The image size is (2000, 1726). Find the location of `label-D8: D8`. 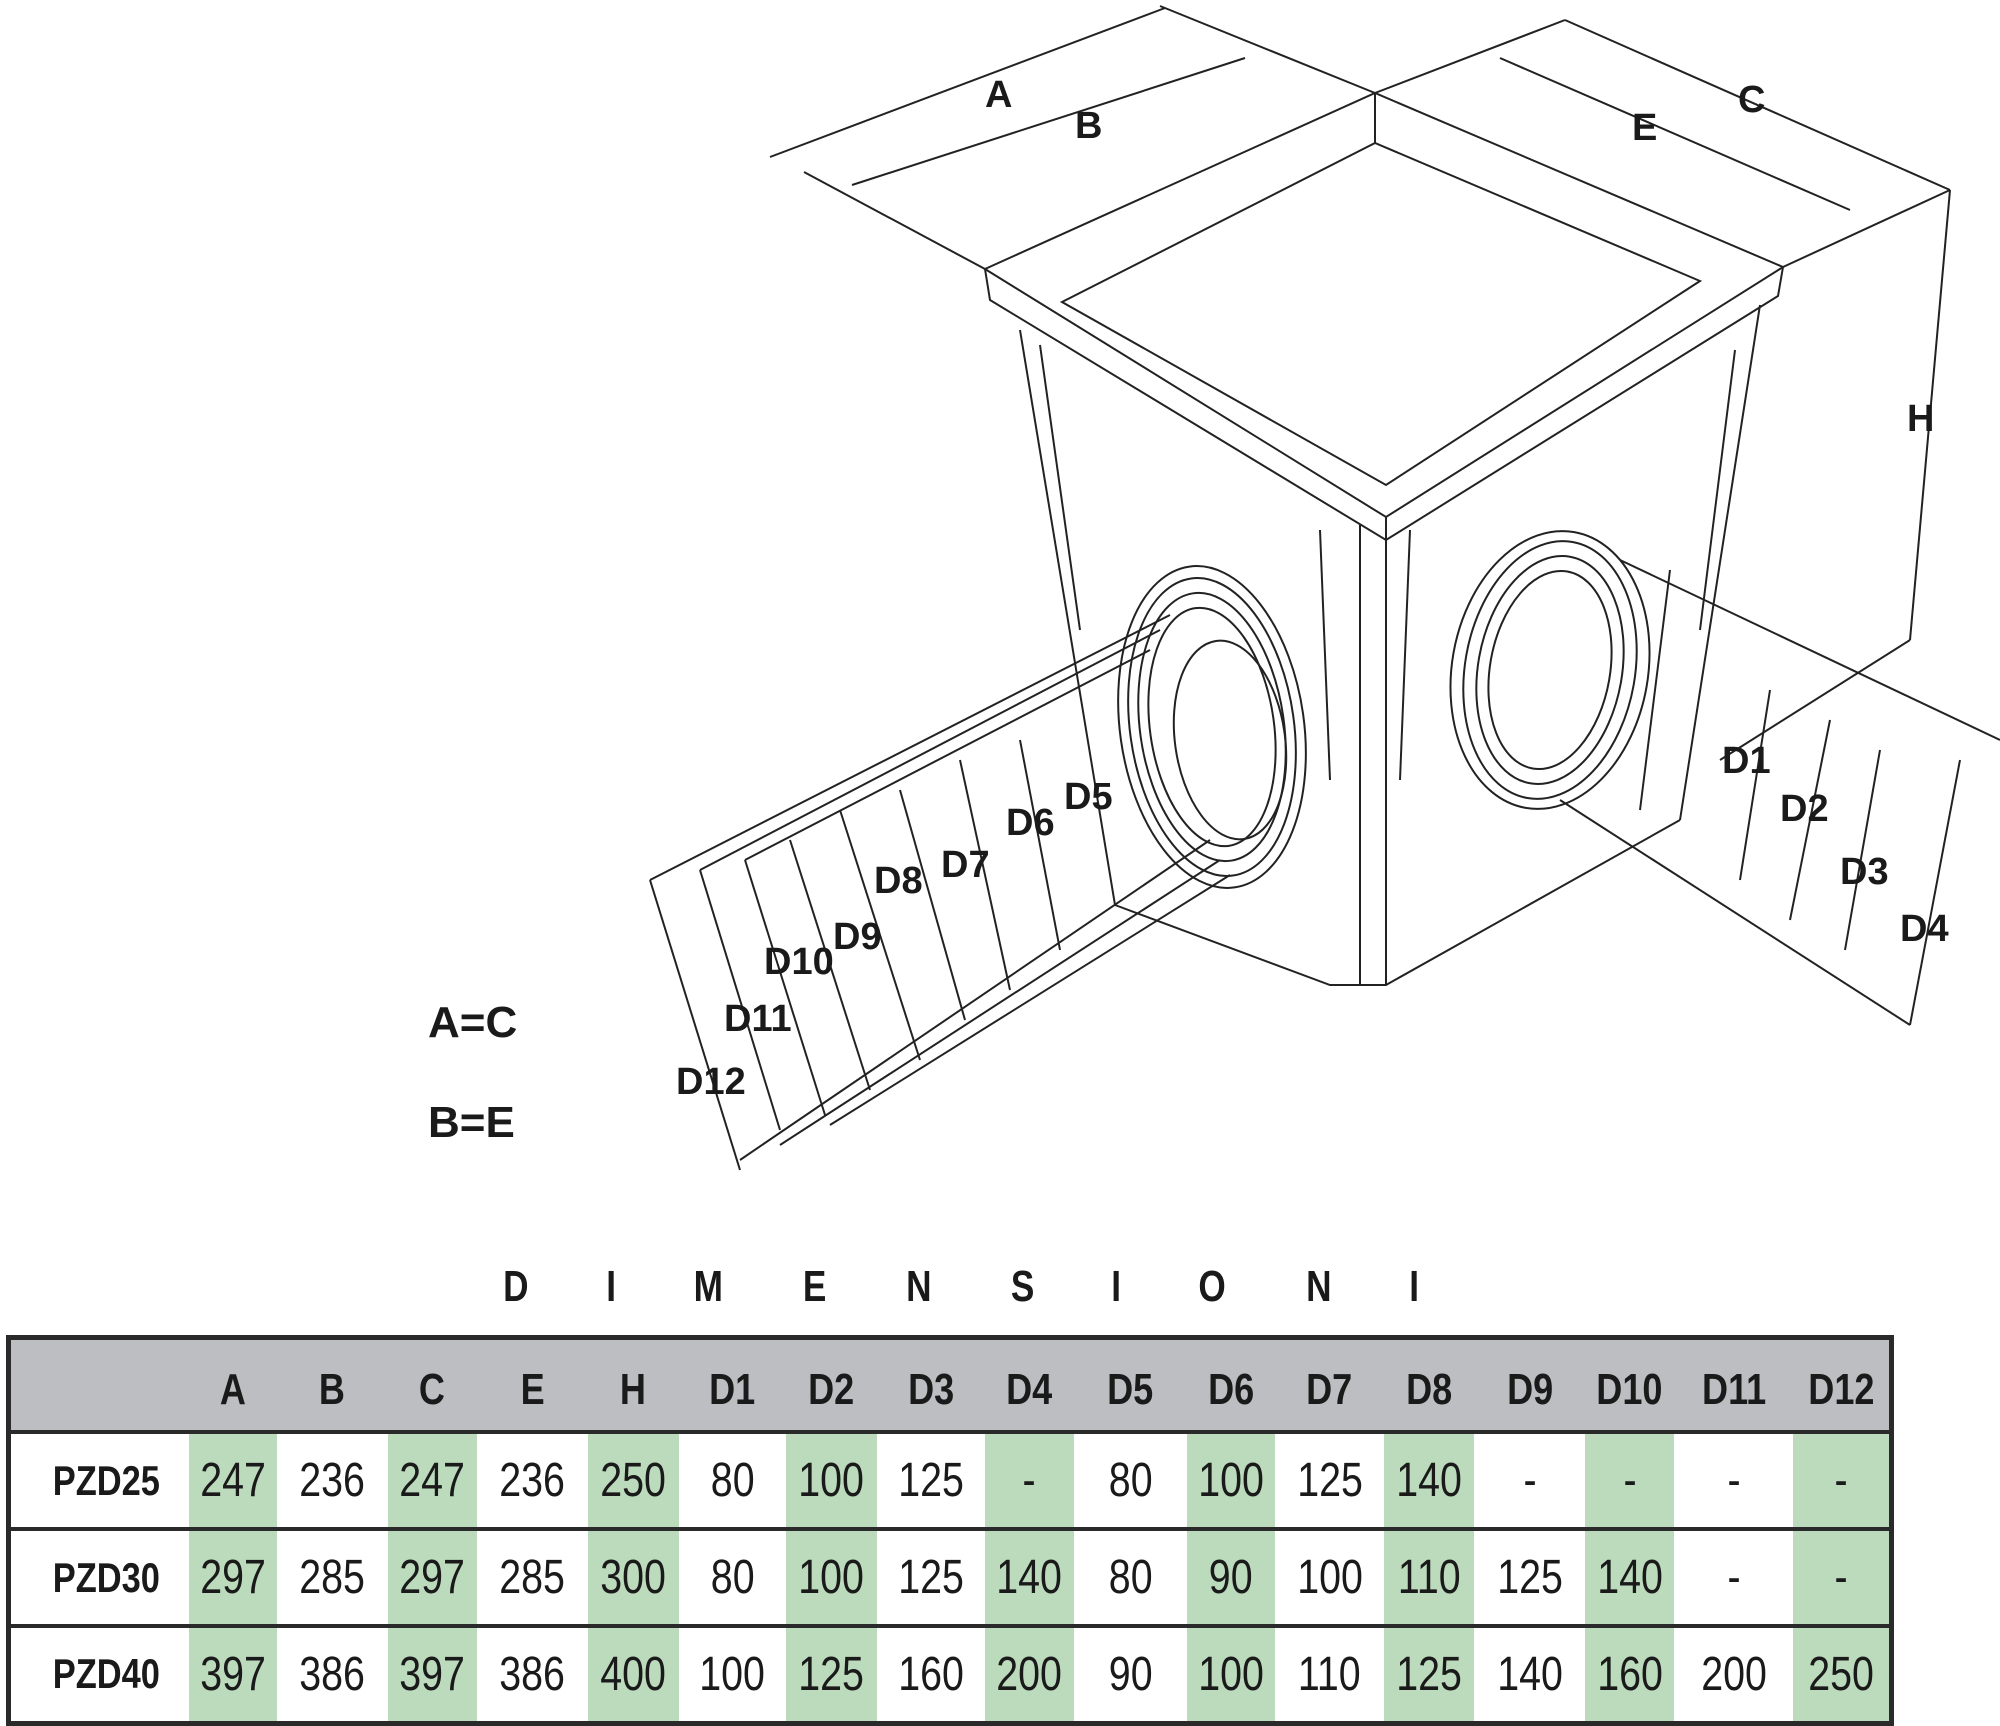

label-D8: D8 is located at coordinates (898, 881).